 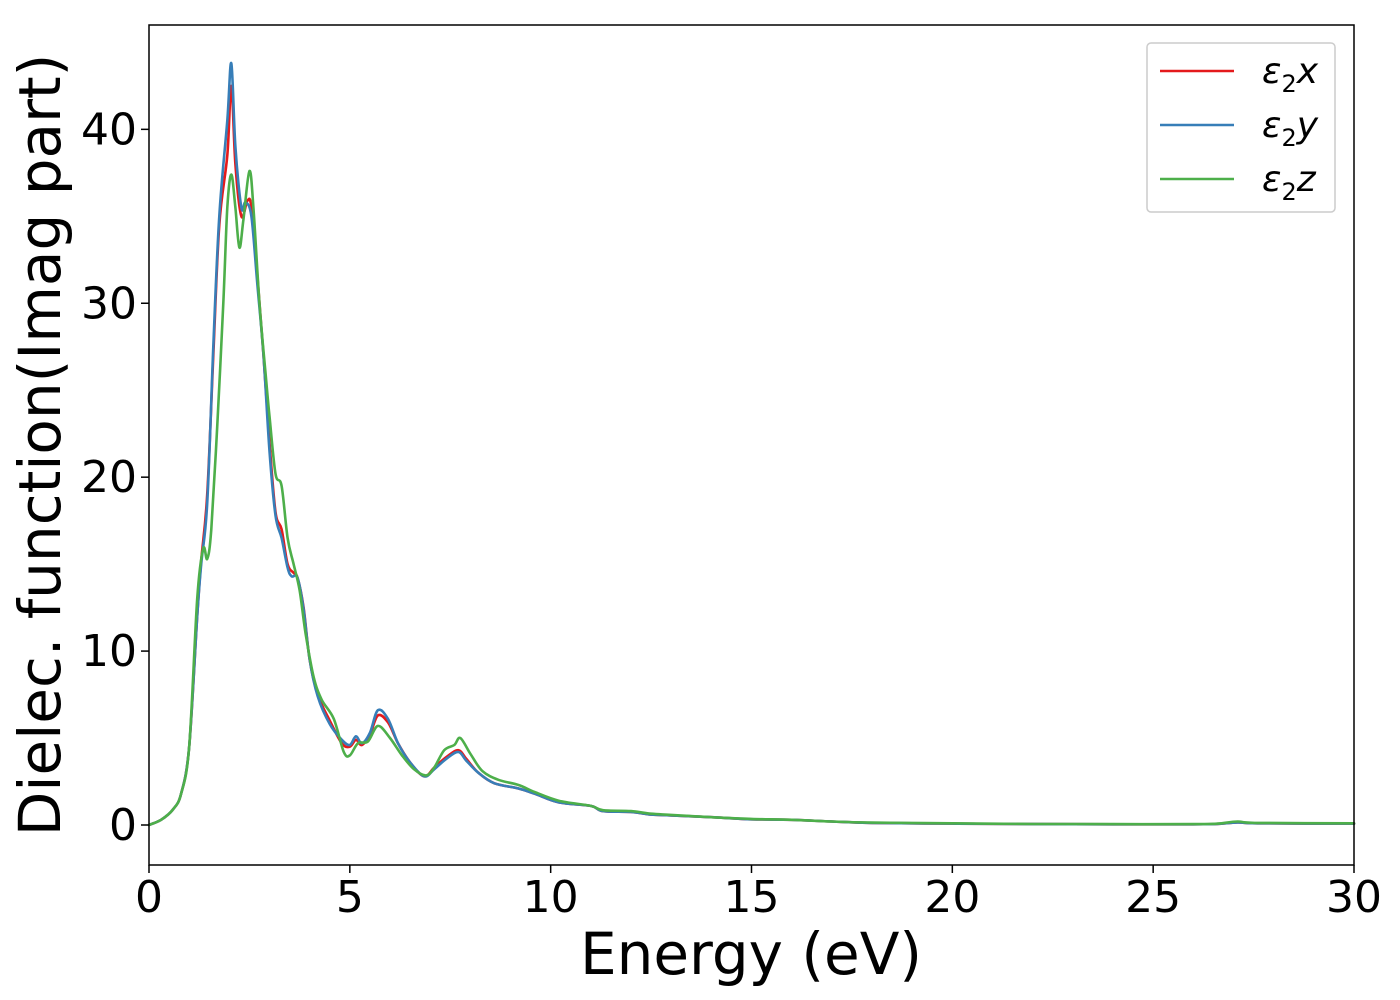 I want to click on x-tick-label: 30, so click(x=1354, y=897).